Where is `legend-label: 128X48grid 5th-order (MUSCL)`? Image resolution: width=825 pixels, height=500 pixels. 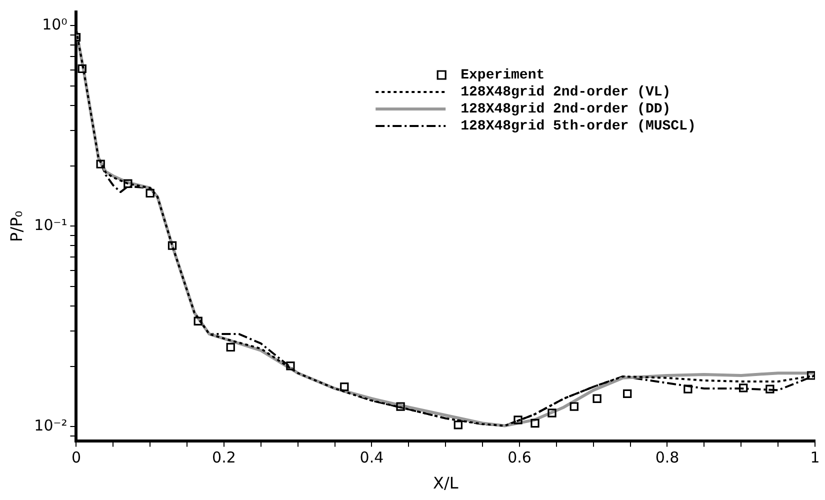
legend-label: 128X48grid 5th-order (MUSCL) is located at coordinates (578, 126).